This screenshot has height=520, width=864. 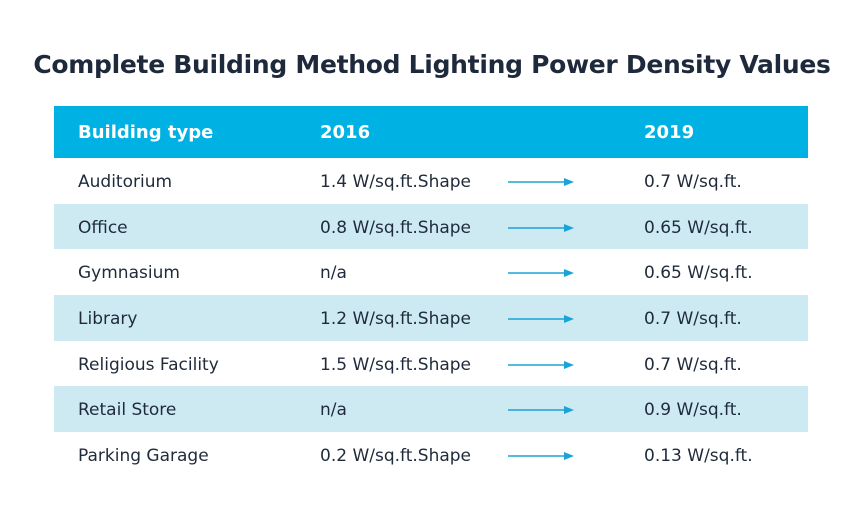 I want to click on building-type-cell: Retail Store, so click(x=127, y=410).